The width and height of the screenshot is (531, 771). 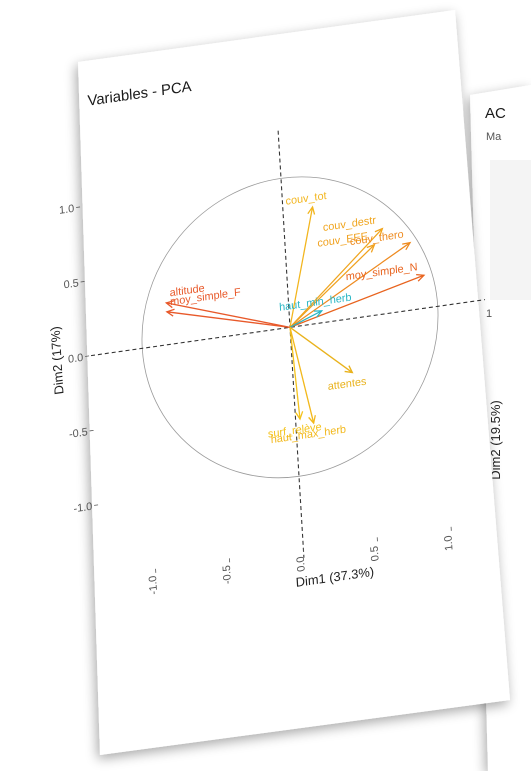 What do you see at coordinates (67, 210) in the screenshot?
I see `y-tick-label: 1.0` at bounding box center [67, 210].